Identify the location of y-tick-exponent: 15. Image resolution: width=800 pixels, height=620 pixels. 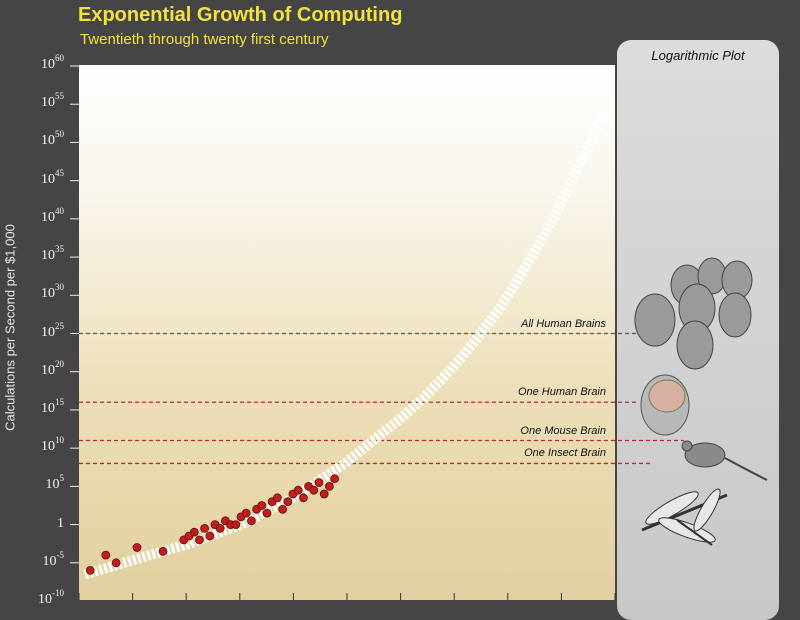
(59, 401).